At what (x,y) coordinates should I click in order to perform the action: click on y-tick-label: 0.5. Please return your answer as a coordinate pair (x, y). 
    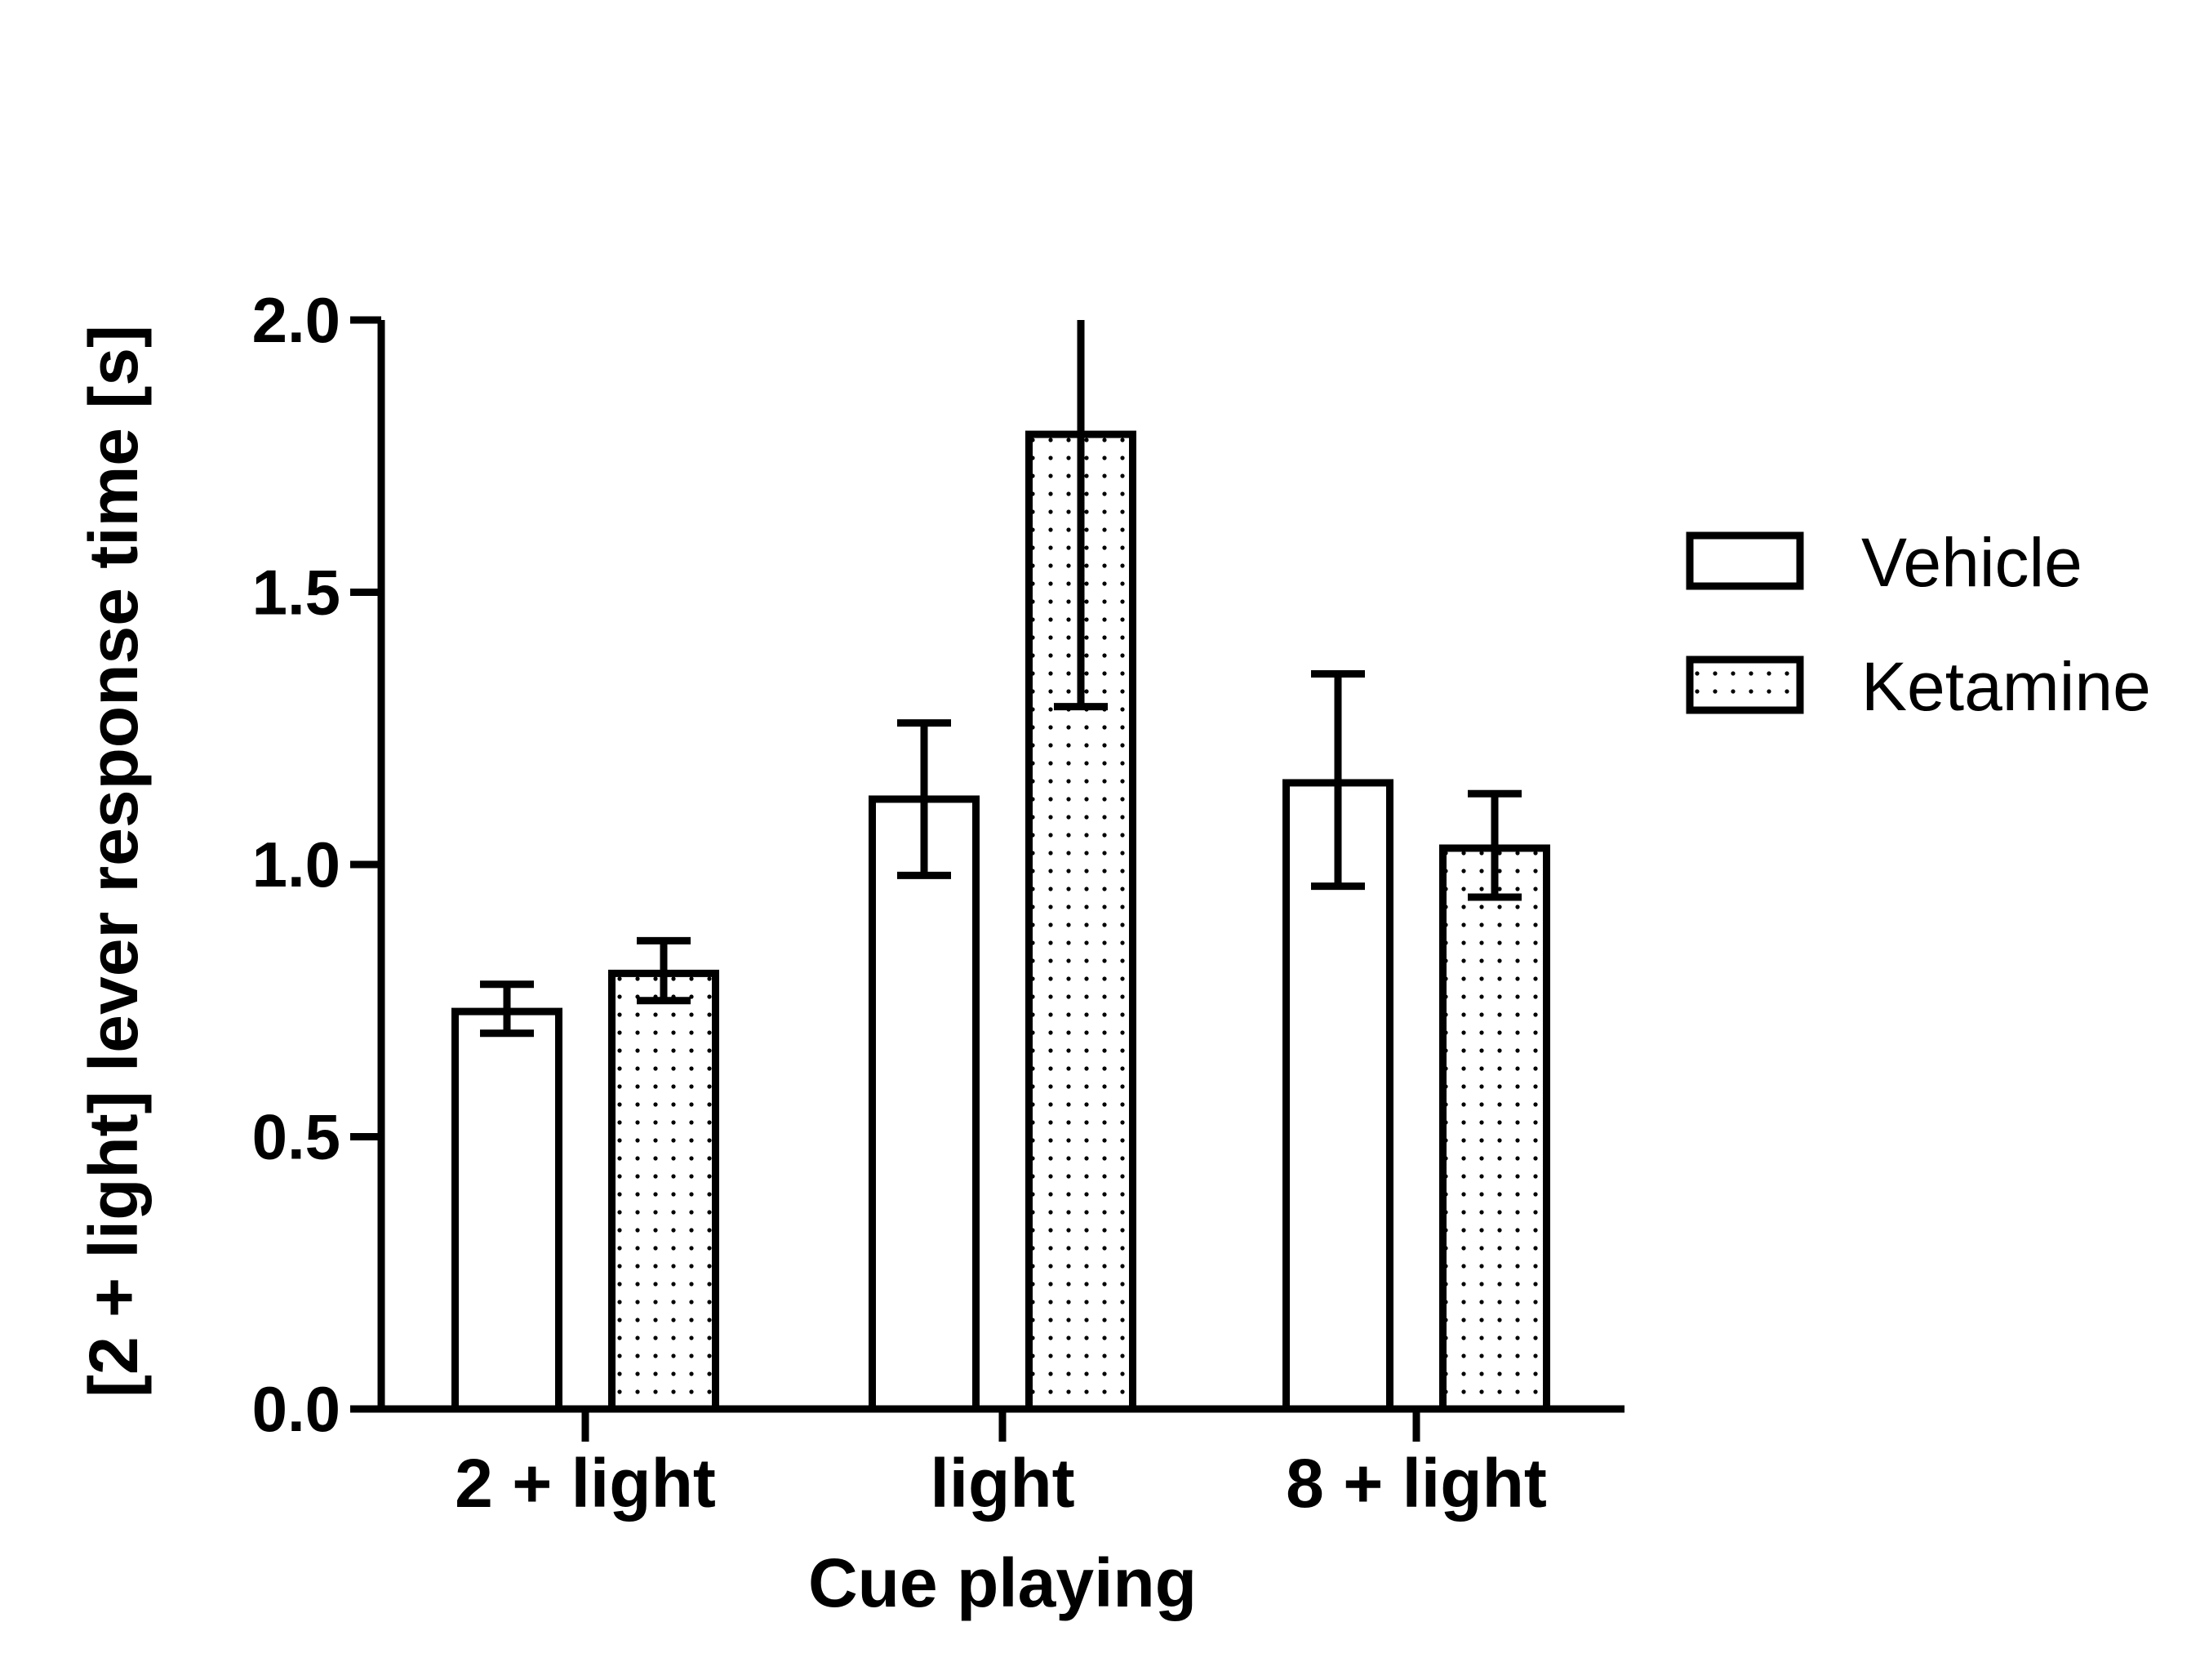
    Looking at the image, I should click on (296, 1137).